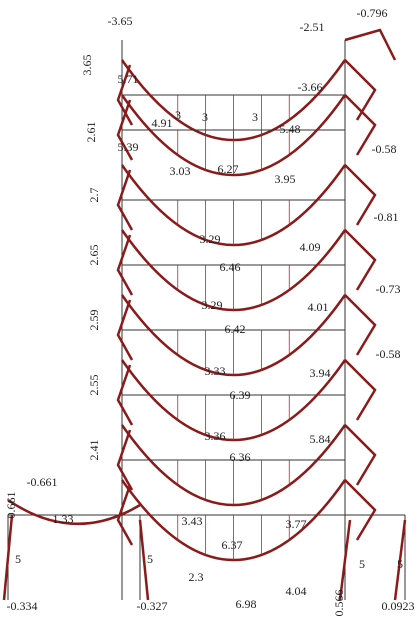  What do you see at coordinates (162, 123) in the screenshot?
I see `moment-label: 4.91` at bounding box center [162, 123].